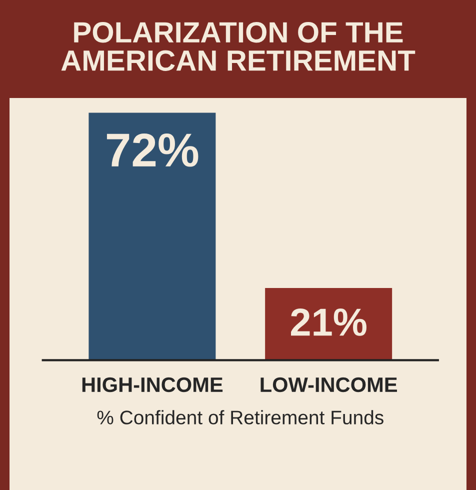 This screenshot has height=490, width=476. I want to click on data-label: 72%, so click(152, 150).